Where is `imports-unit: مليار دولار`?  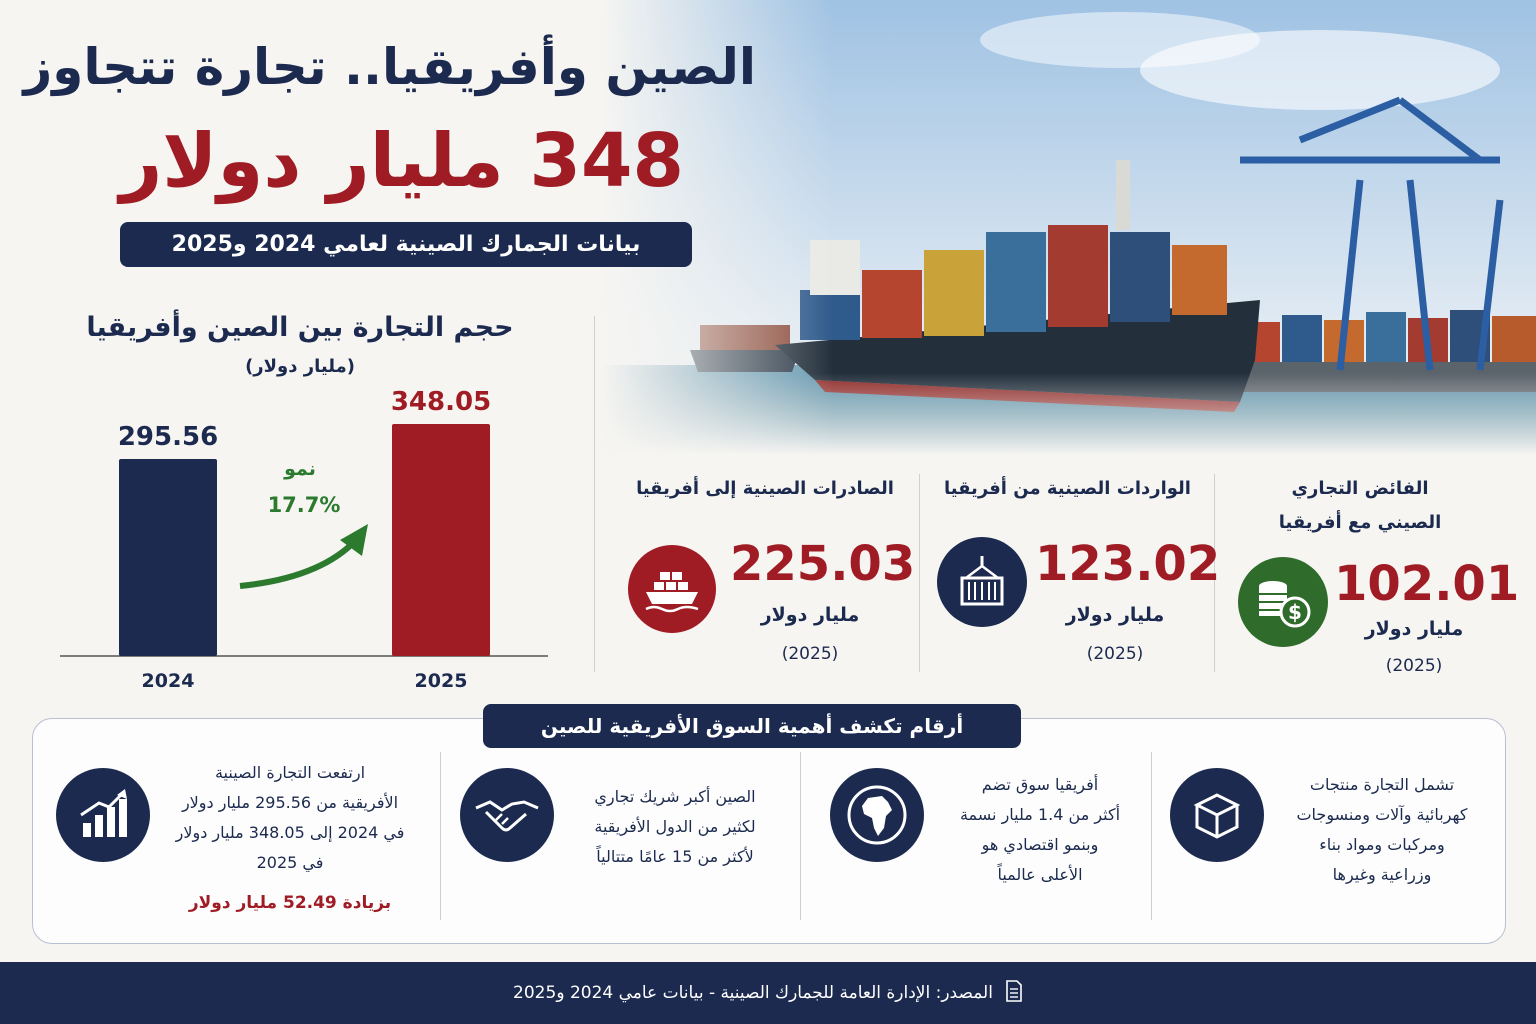 imports-unit: مليار دولار is located at coordinates (1115, 615).